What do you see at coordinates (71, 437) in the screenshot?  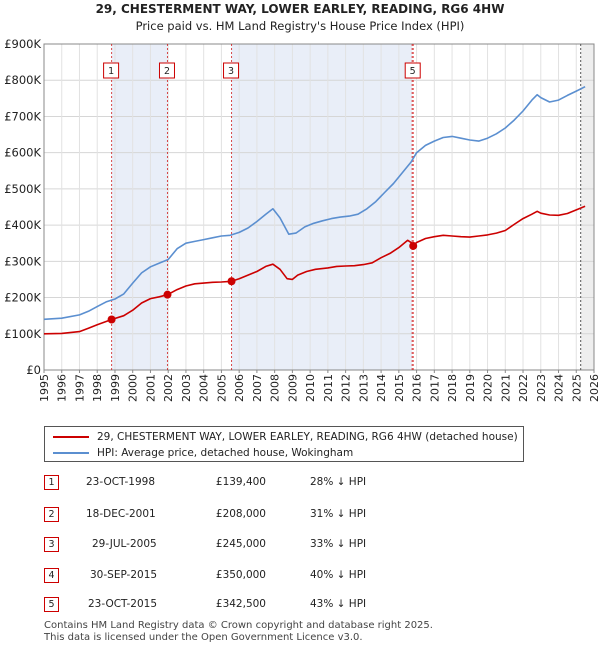 I see `legend-swatch-red` at bounding box center [71, 437].